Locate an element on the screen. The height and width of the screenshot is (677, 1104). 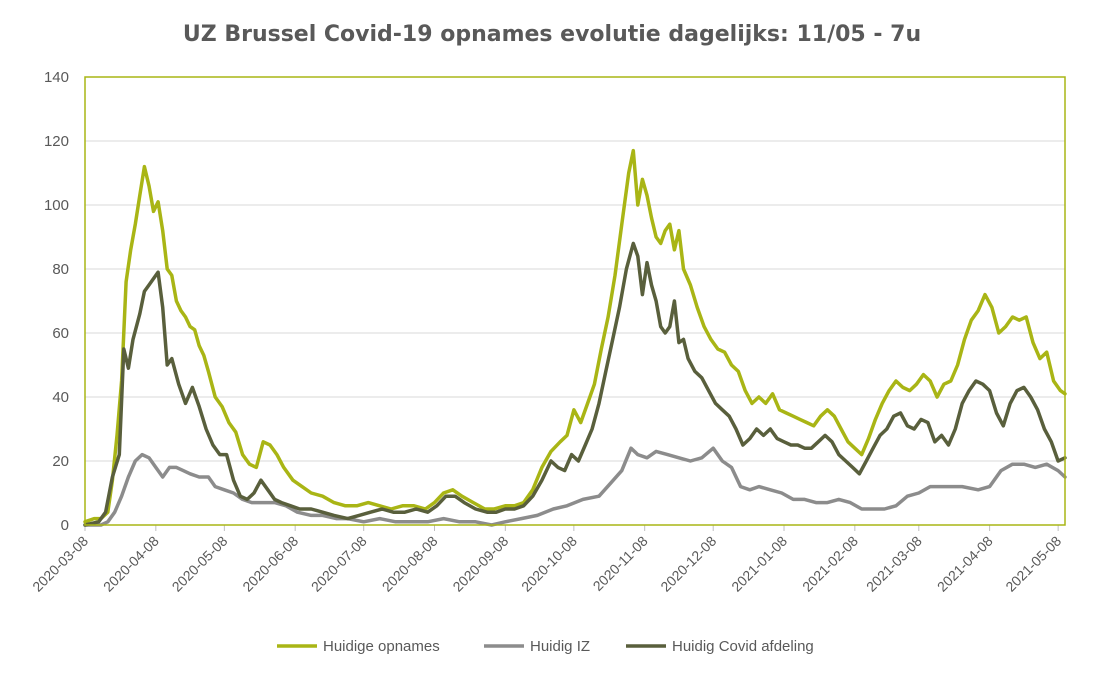
y-tick-label: 0 is located at coordinates (65, 525).